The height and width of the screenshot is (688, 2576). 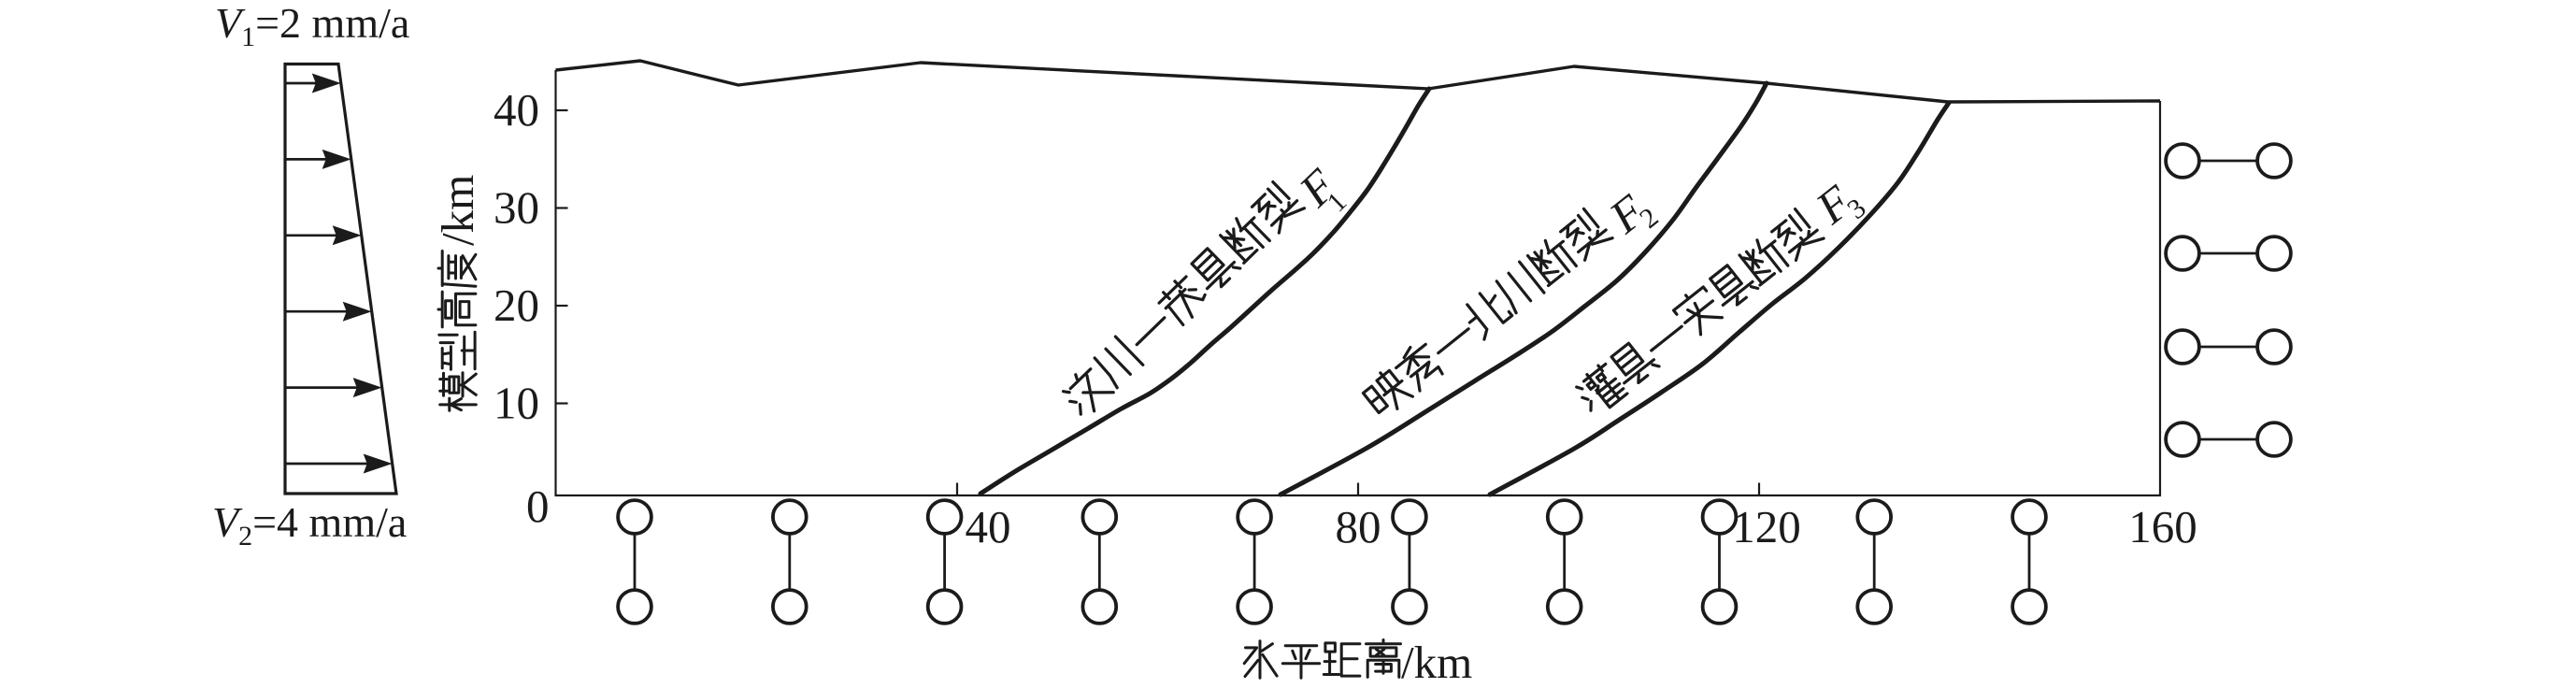 I want to click on svg-text: 0, so click(x=538, y=506).